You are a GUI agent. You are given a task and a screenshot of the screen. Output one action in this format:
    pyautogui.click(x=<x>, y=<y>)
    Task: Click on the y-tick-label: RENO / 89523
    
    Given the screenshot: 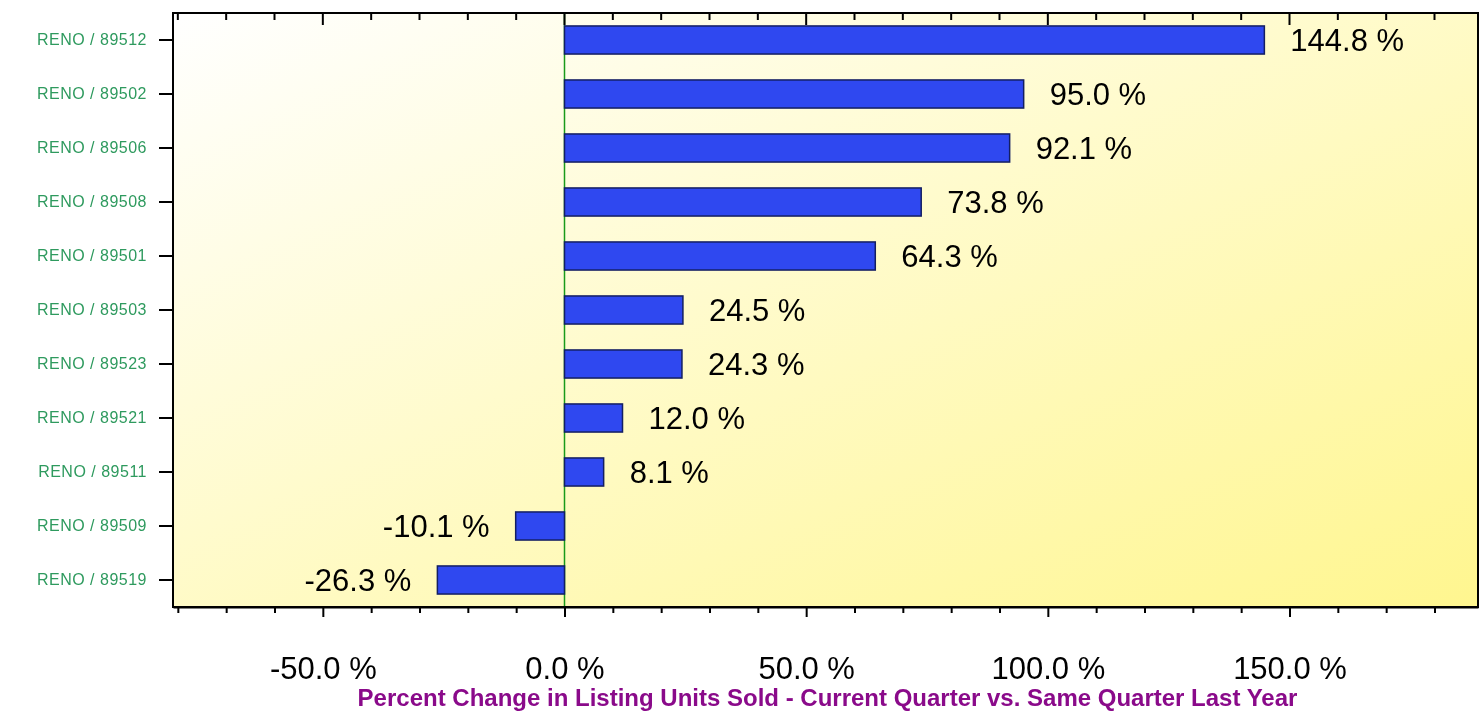 What is the action you would take?
    pyautogui.click(x=91, y=364)
    